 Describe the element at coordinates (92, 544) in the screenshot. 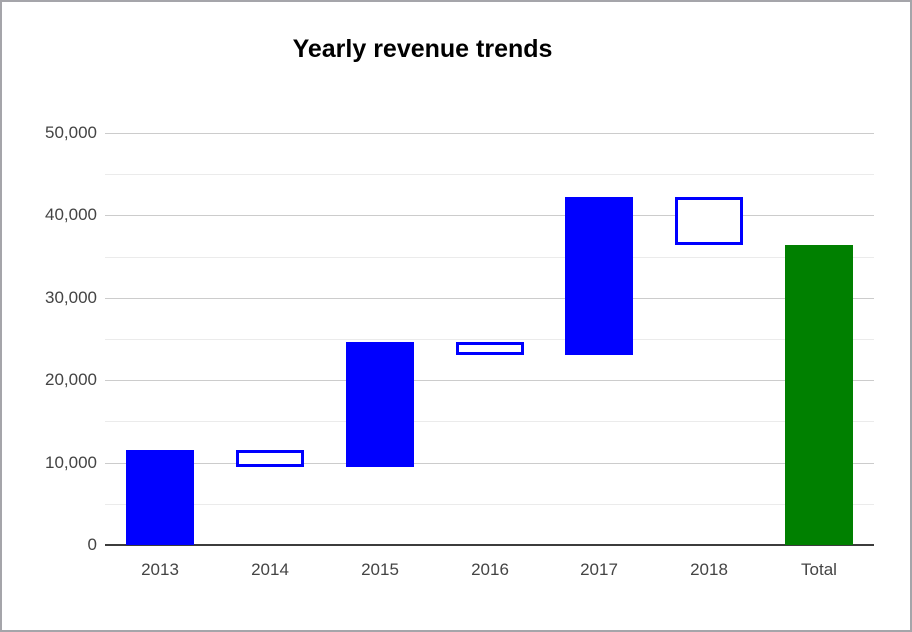

I see `y-axis-tick-label-0: 0` at that location.